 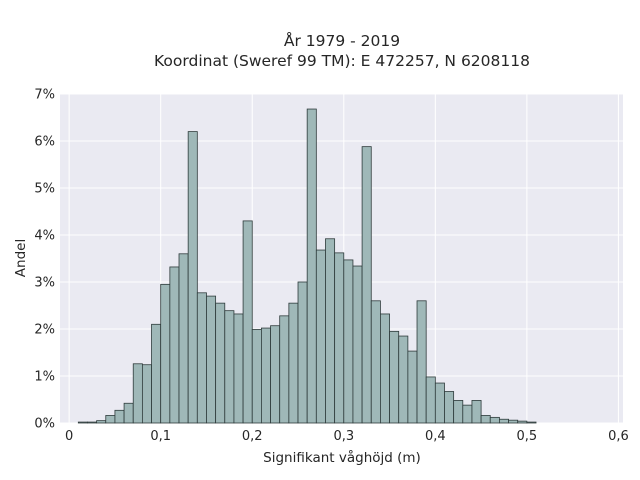 What do you see at coordinates (618, 436) in the screenshot?
I see `x-tick-label: 0,6` at bounding box center [618, 436].